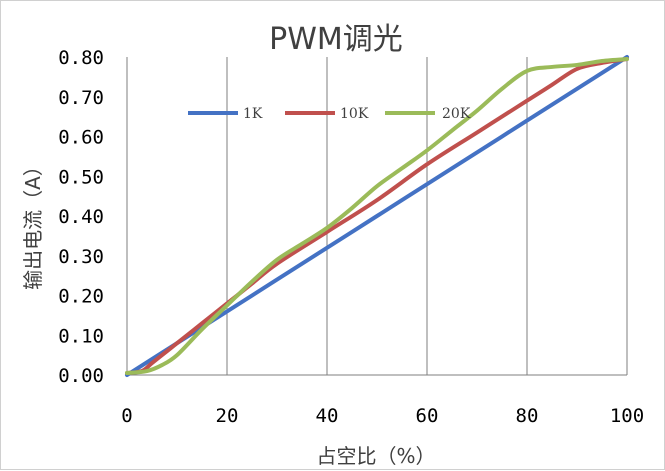  Describe the element at coordinates (81, 138) in the screenshot. I see `y-tick-label: 0.60` at that location.